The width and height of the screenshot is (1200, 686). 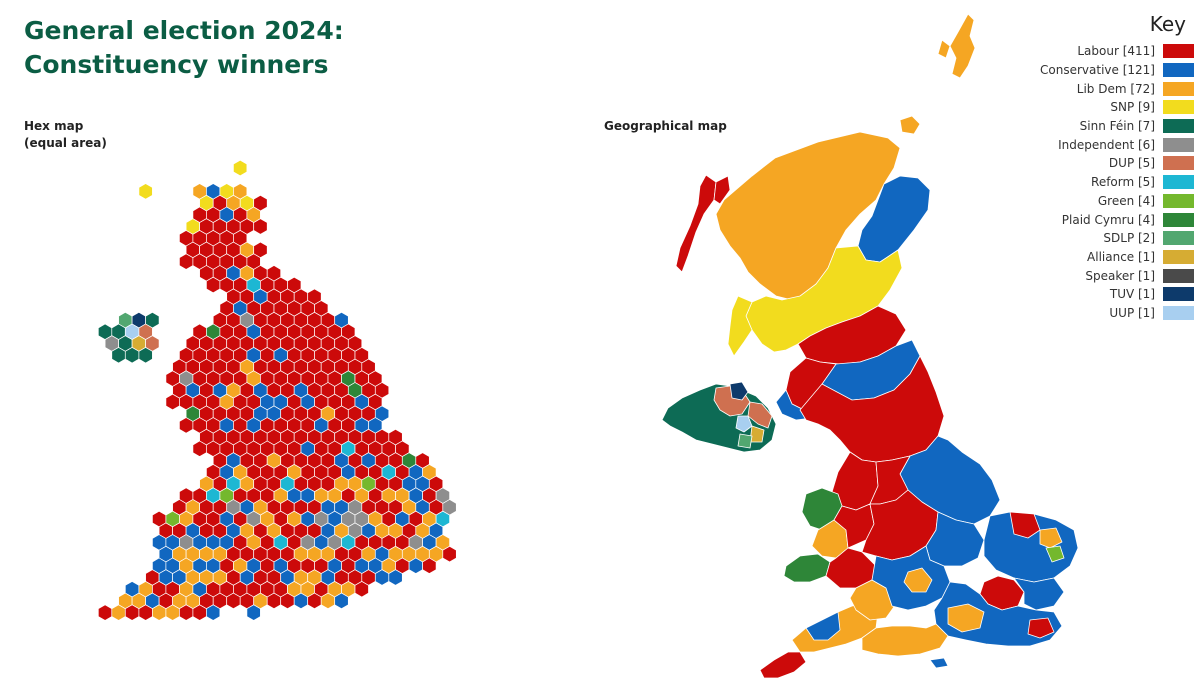 I want to click on legend-item-speaker: Speaker [1], so click(x=1094, y=275).